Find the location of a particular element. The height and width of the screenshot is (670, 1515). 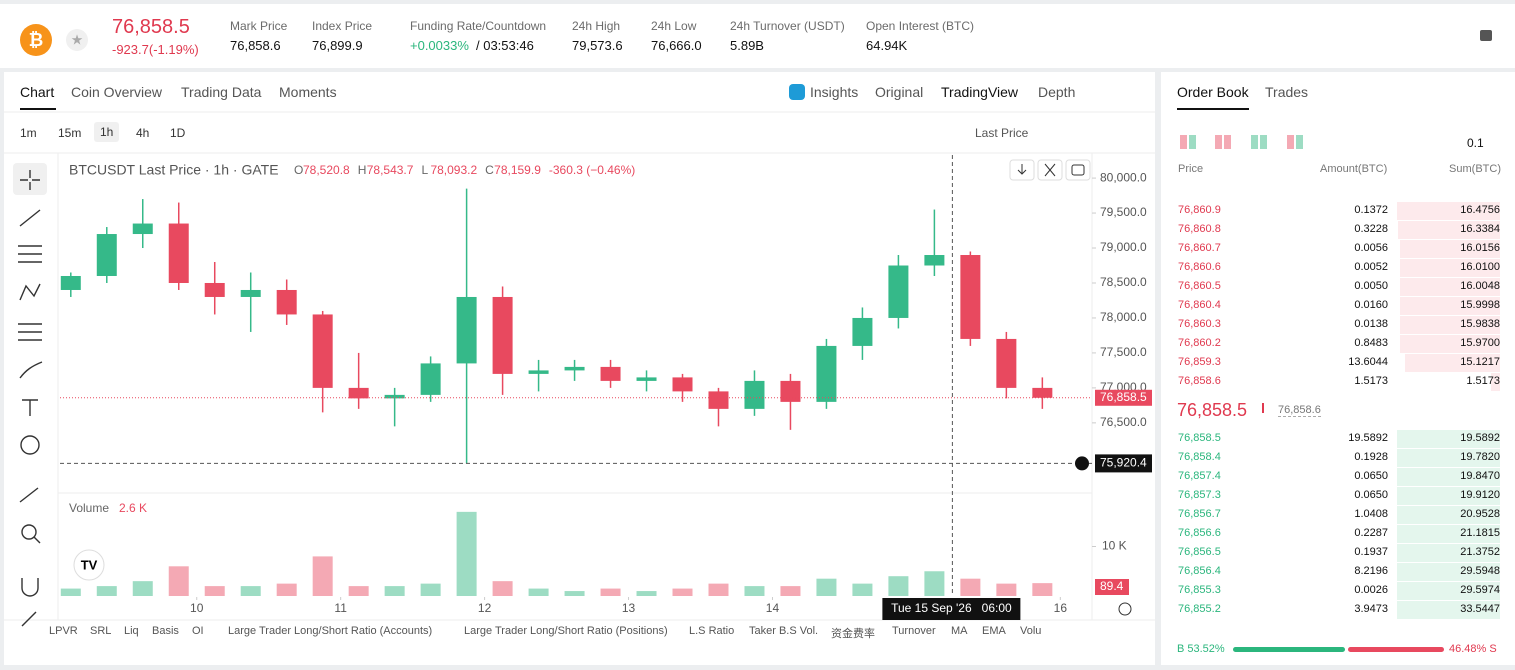

indicator: L.S Ratio is located at coordinates (712, 631).